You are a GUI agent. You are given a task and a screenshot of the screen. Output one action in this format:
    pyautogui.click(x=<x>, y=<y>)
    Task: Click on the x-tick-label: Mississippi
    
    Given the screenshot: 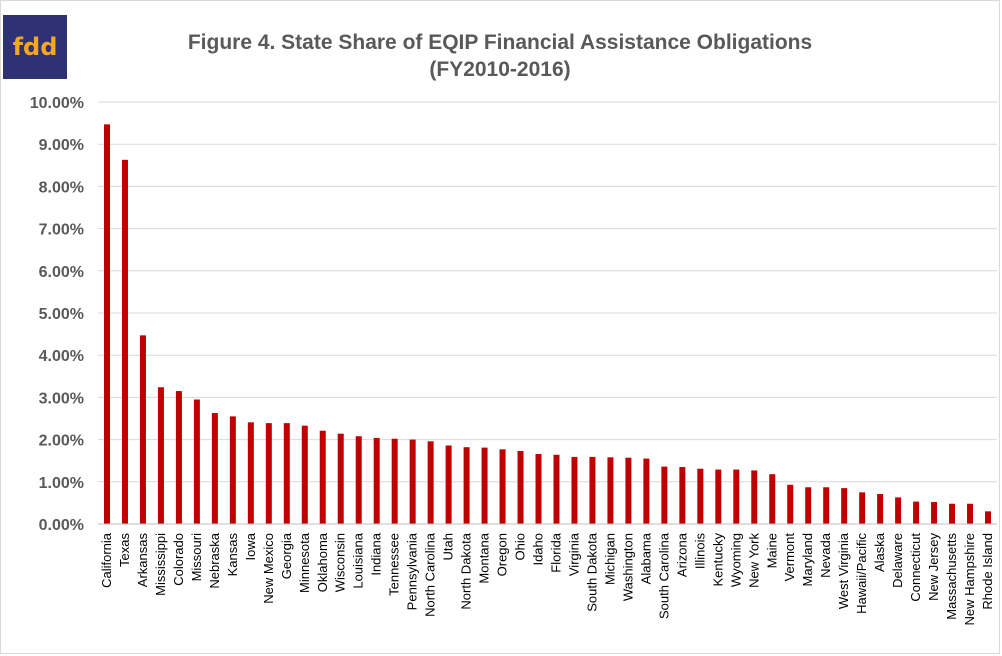 What is the action you would take?
    pyautogui.click(x=160, y=564)
    